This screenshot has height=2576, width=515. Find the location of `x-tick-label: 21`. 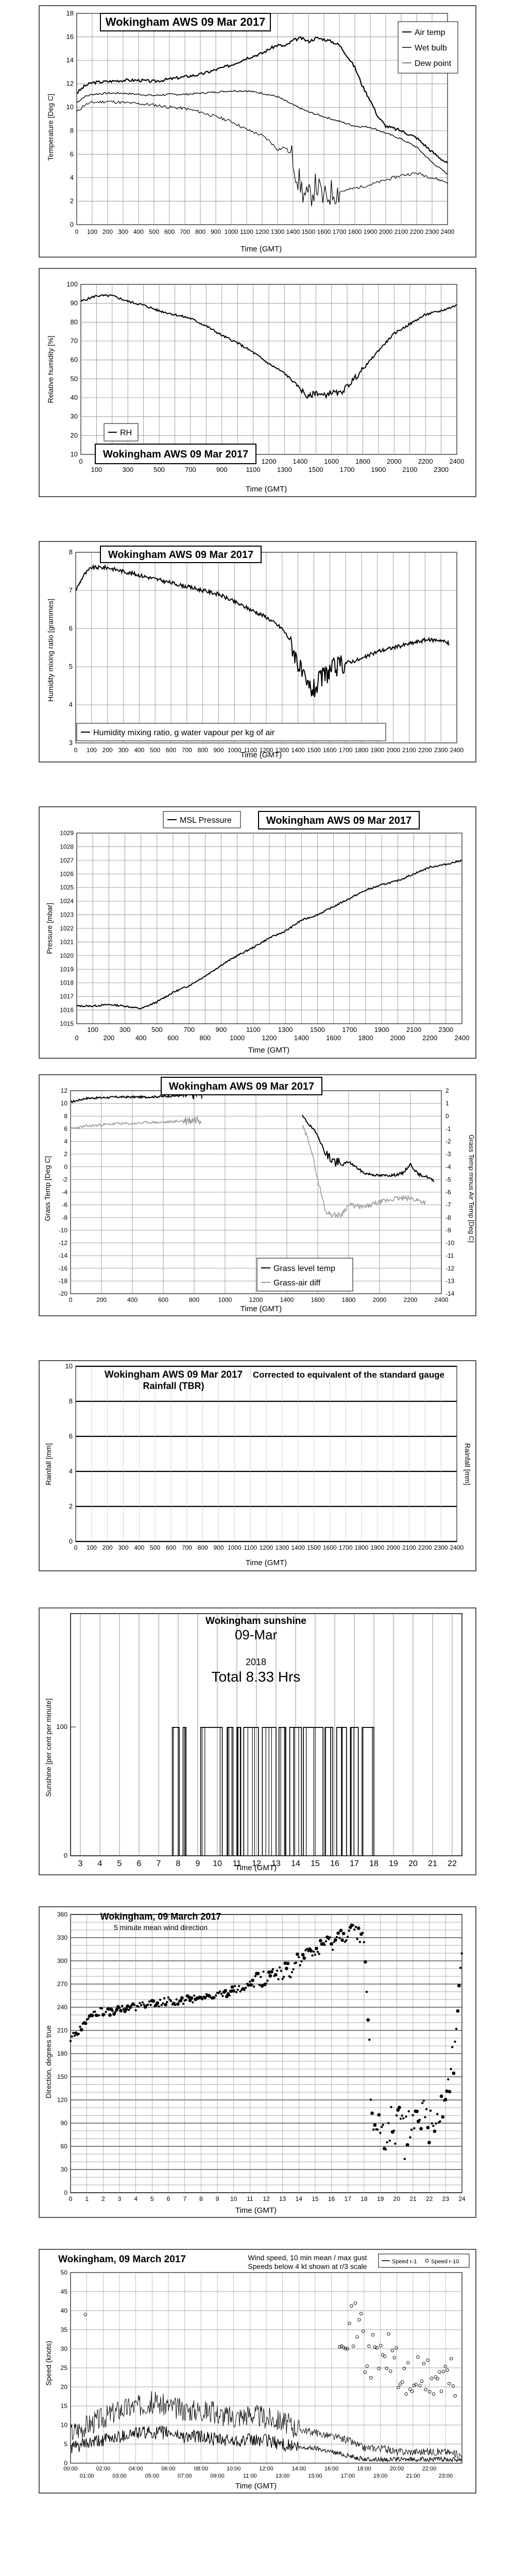

x-tick-label: 21 is located at coordinates (413, 2198).